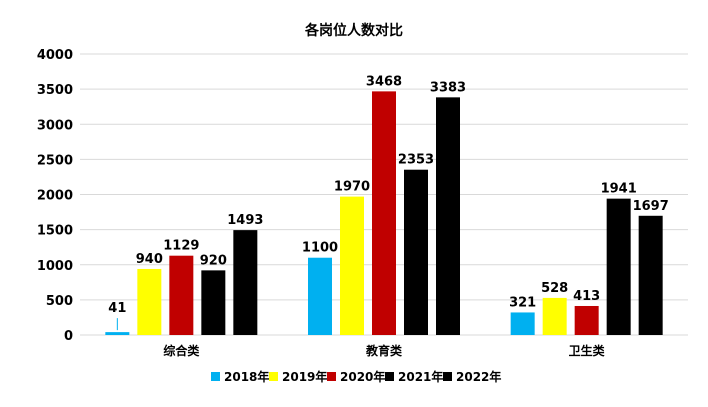 The height and width of the screenshot is (407, 708). What do you see at coordinates (587, 350) in the screenshot?
I see `x-tick-label: 卫生类` at bounding box center [587, 350].